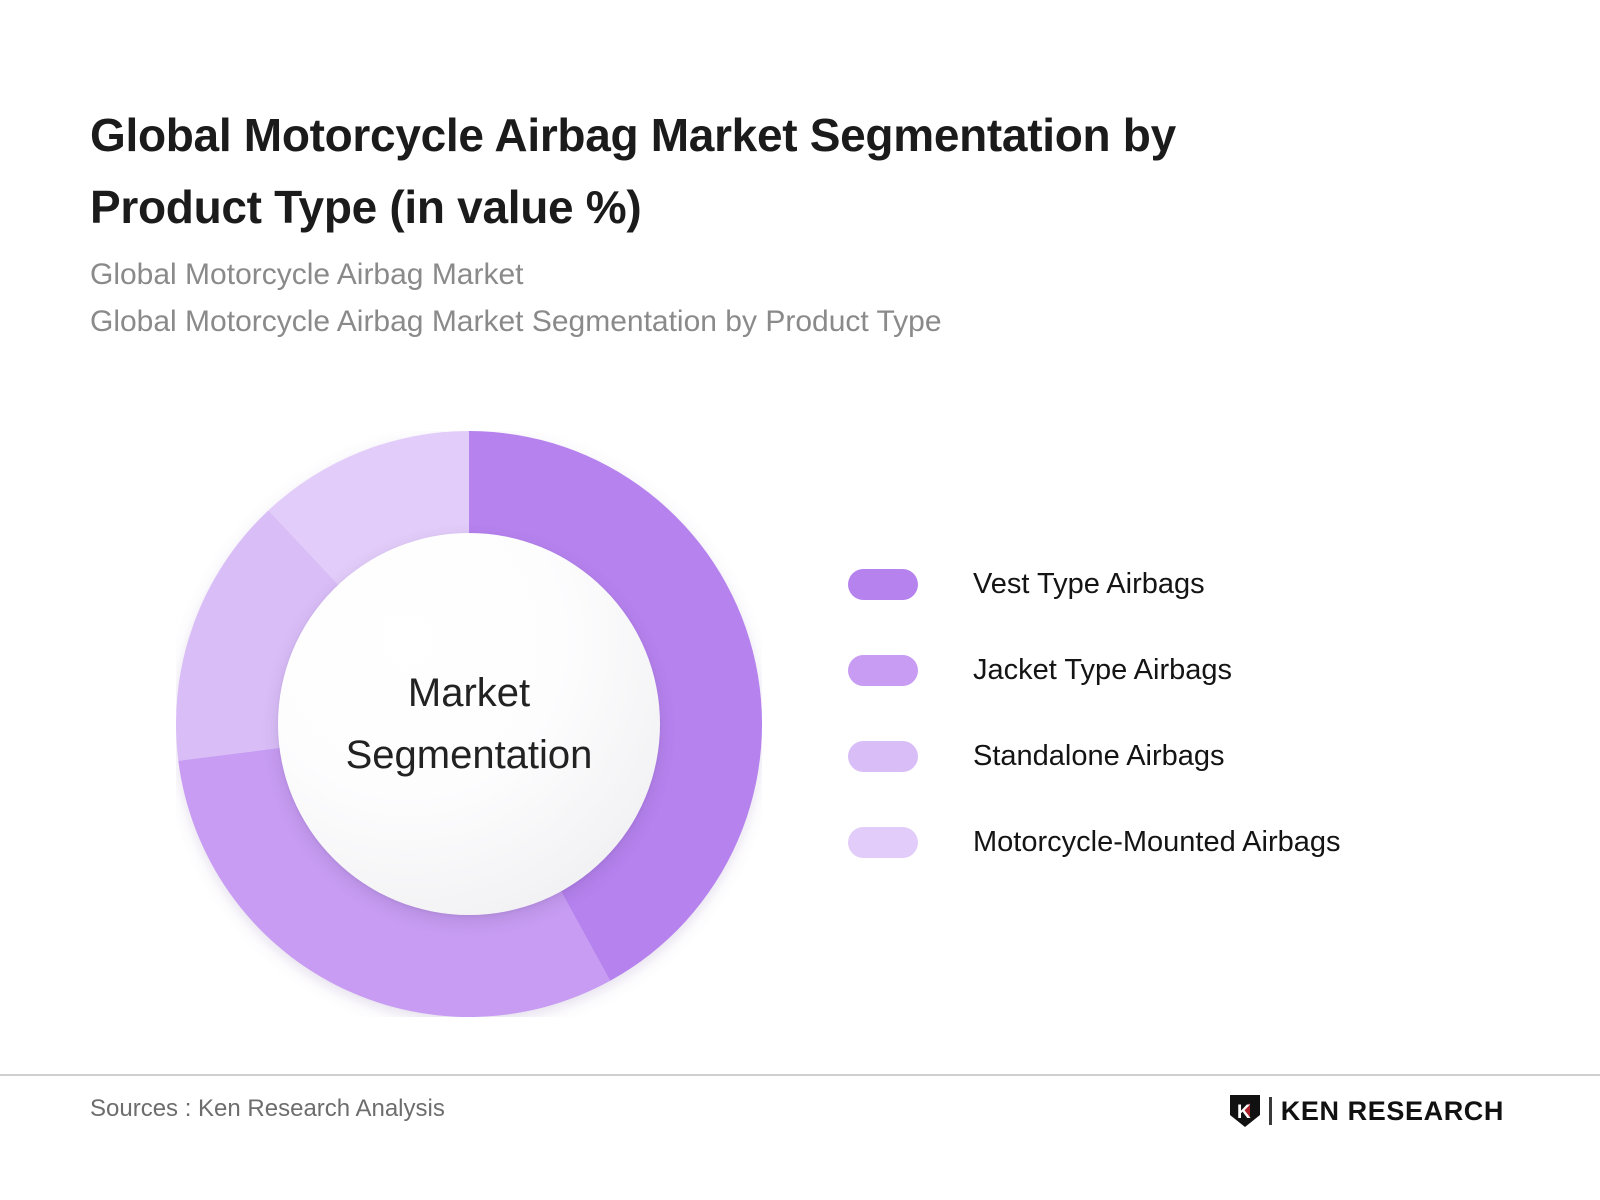  I want to click on brand-name: KEN RESEARCH, so click(1392, 1110).